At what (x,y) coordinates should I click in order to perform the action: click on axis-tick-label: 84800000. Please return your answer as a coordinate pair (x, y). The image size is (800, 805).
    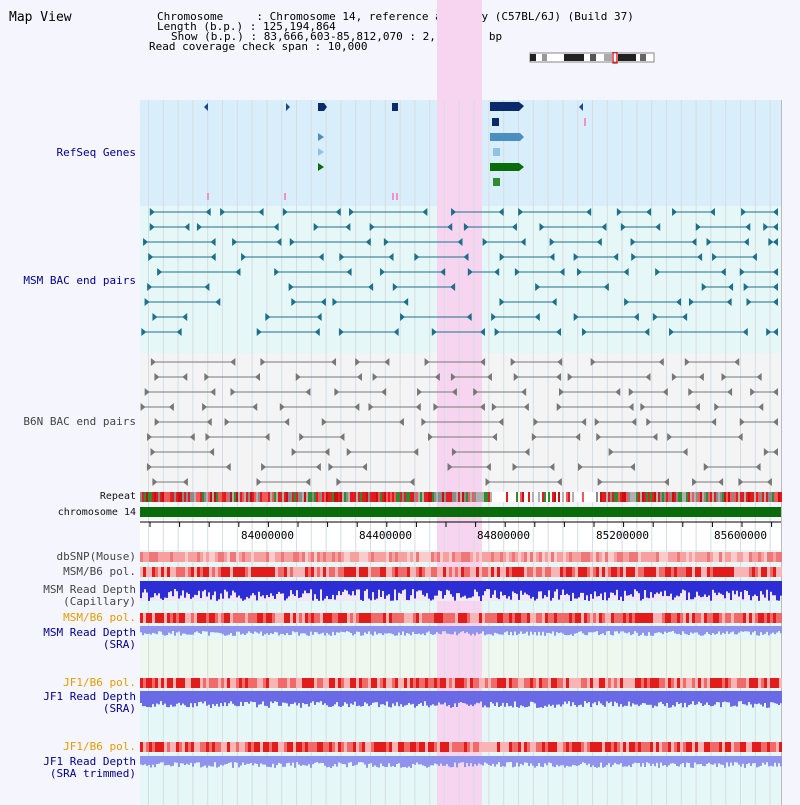
    Looking at the image, I should click on (503, 535).